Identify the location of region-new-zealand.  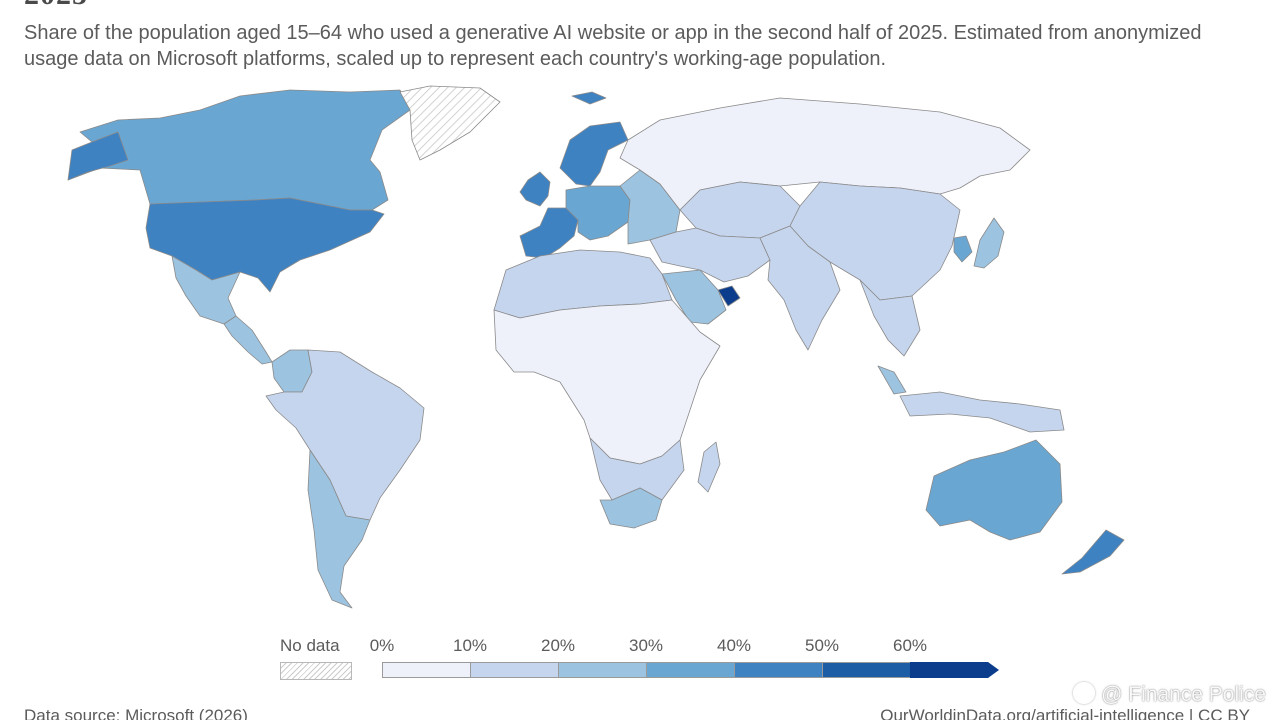
(1093, 552).